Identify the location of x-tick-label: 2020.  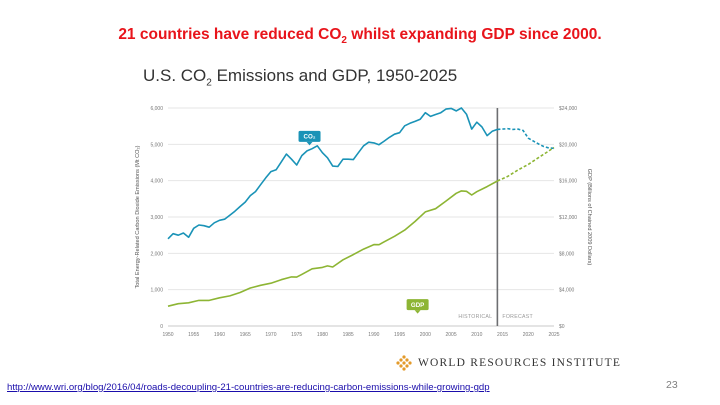
(528, 335).